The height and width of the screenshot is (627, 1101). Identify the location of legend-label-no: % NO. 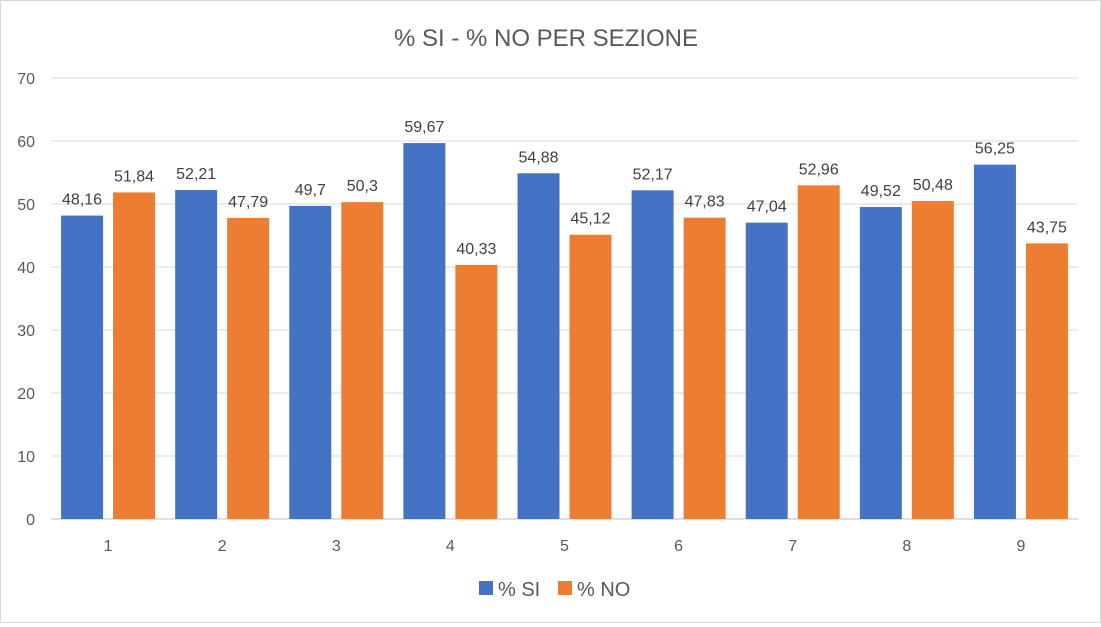
(603, 590).